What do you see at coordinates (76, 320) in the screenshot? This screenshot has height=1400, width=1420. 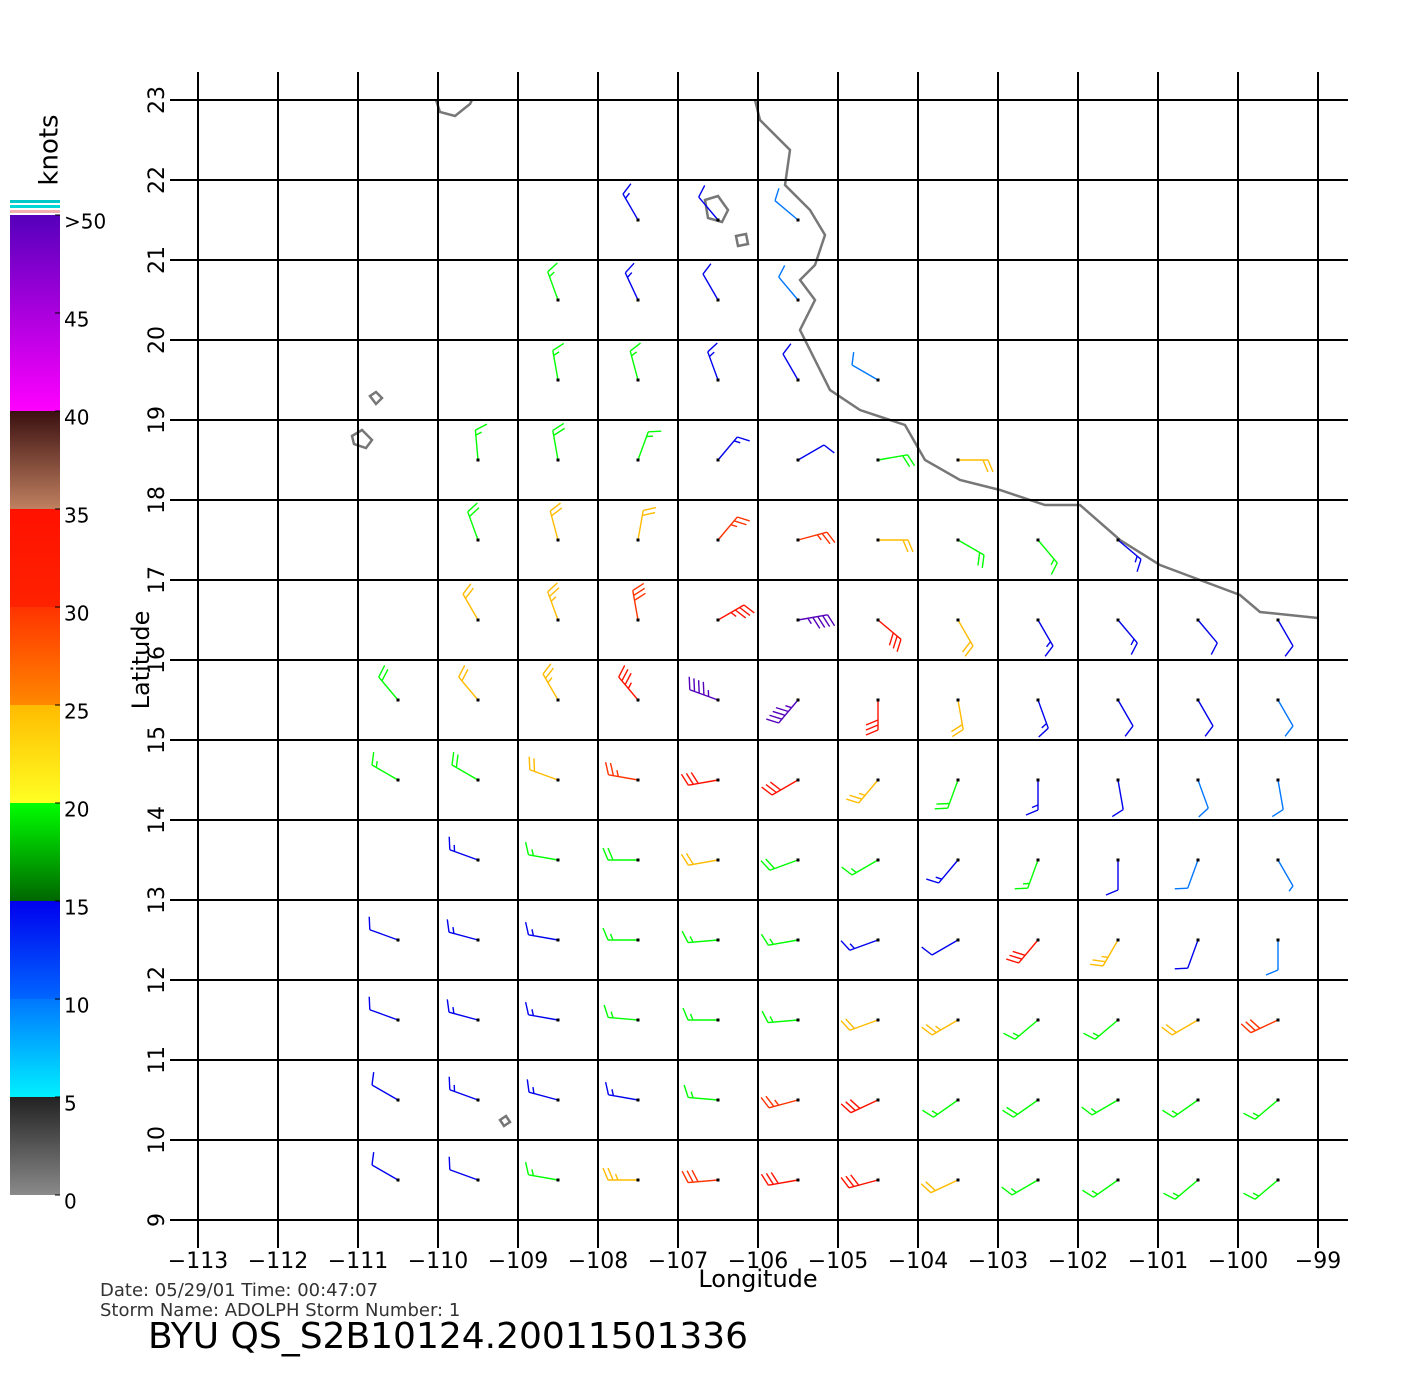 I see `colorbar-label: 45` at bounding box center [76, 320].